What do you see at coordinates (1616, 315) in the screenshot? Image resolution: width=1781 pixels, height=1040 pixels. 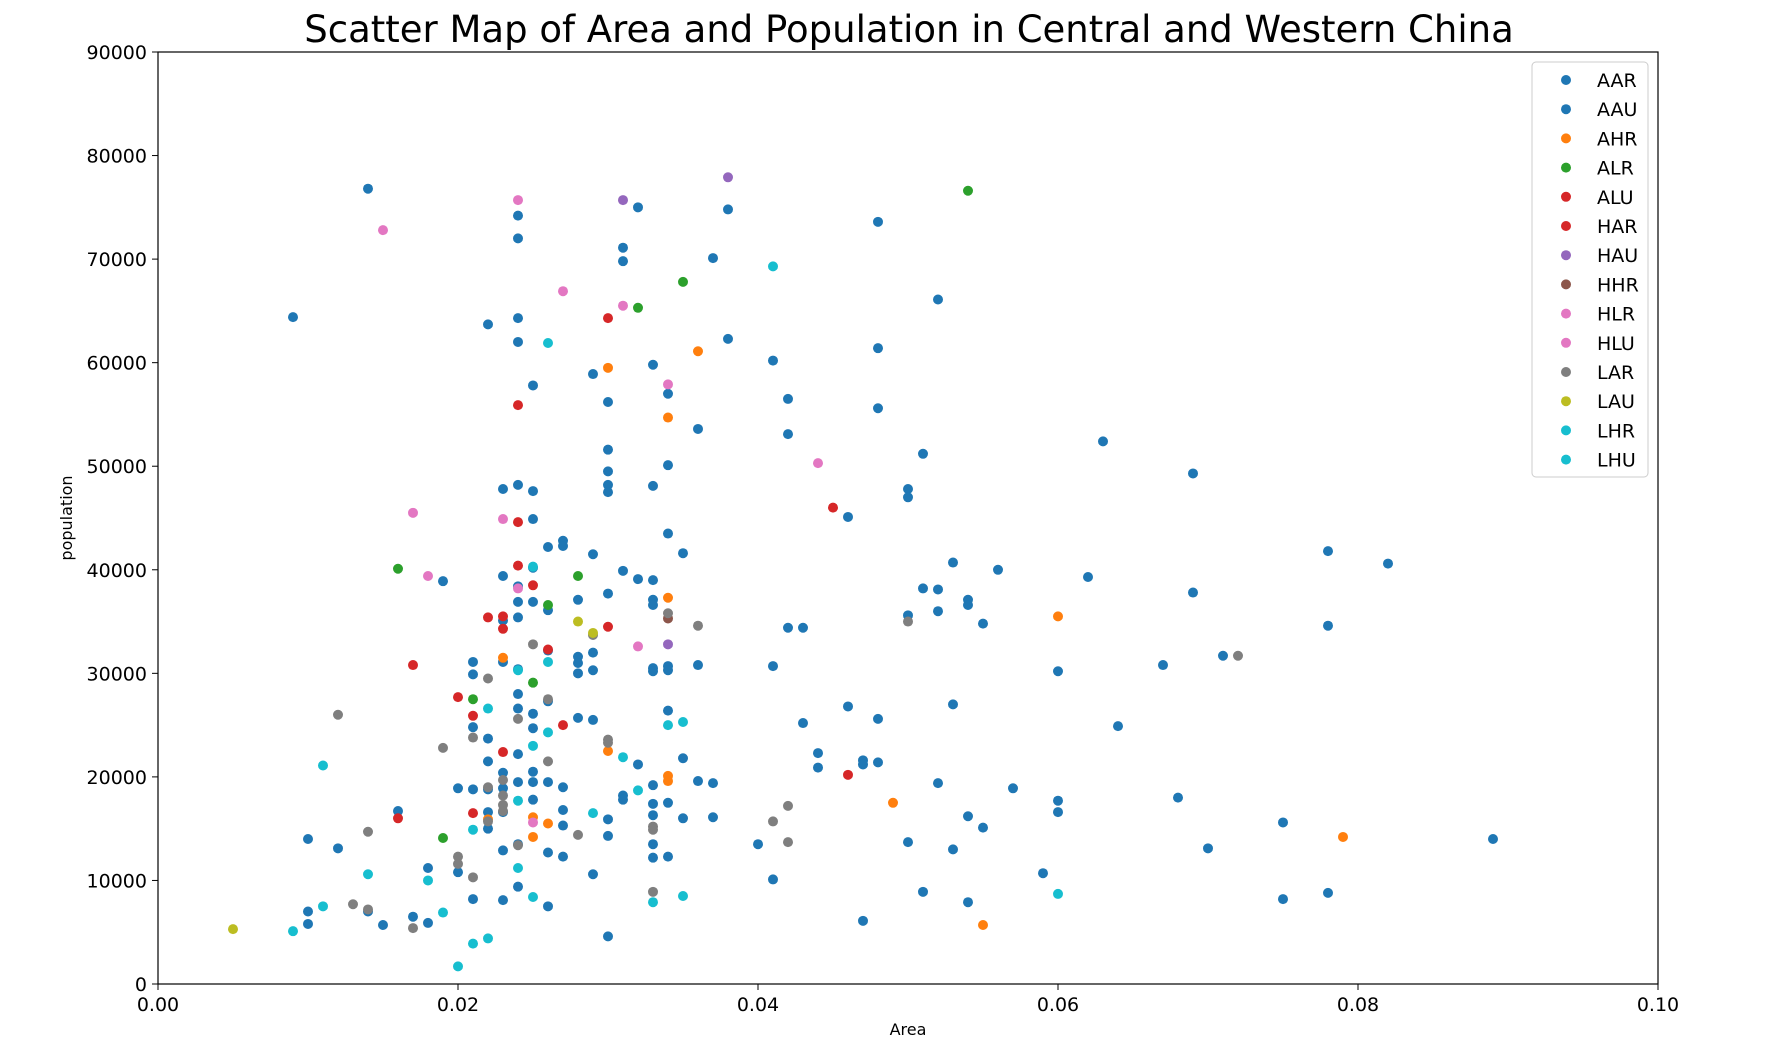 I see `legend-label-hlr: HLR` at bounding box center [1616, 315].